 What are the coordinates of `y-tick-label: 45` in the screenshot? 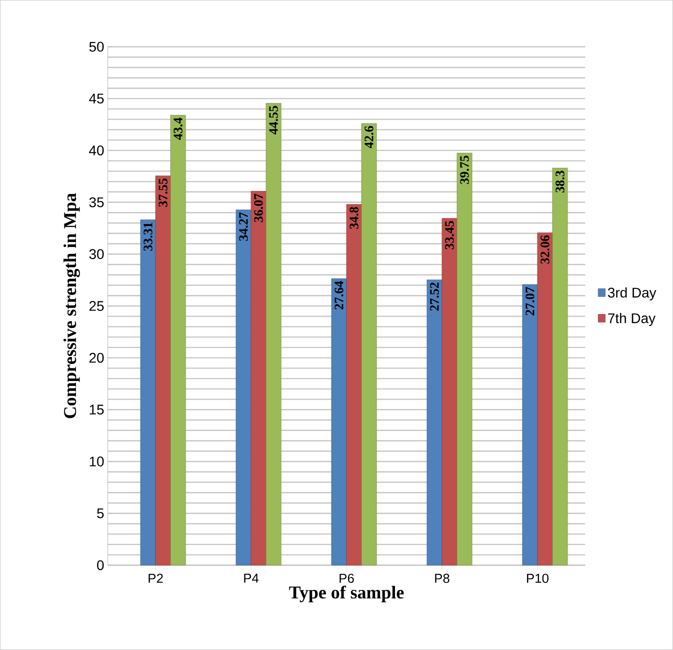 It's located at (96, 99).